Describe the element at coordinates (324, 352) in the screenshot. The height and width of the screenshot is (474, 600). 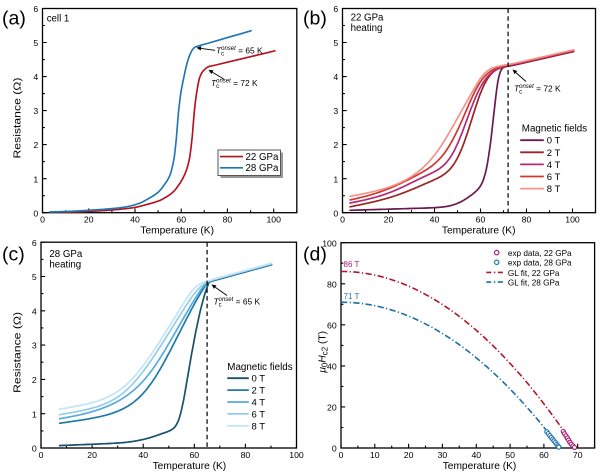
I see `svg-text: μ0Hc2 (T)` at that location.